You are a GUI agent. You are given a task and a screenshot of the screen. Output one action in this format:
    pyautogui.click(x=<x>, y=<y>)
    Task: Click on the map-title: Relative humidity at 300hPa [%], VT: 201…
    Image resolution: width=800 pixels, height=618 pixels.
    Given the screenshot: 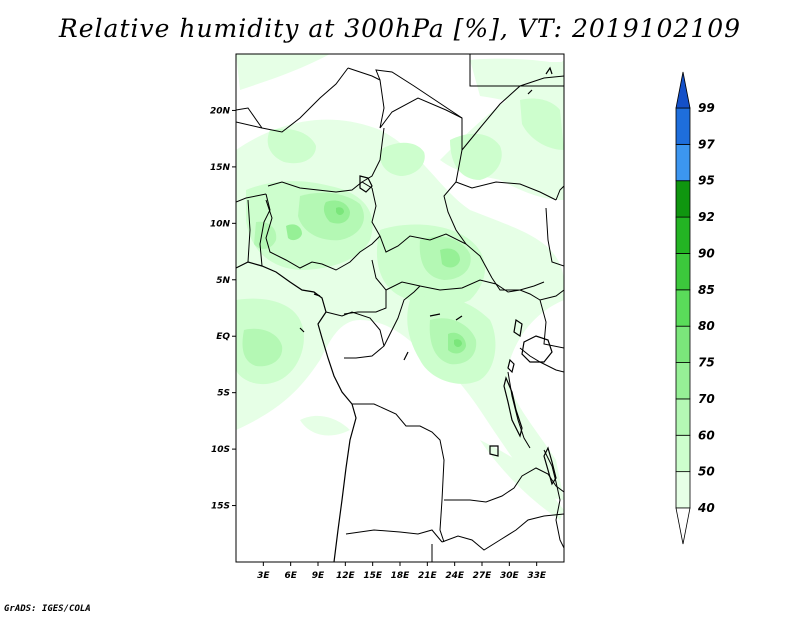 What is the action you would take?
    pyautogui.click(x=400, y=28)
    